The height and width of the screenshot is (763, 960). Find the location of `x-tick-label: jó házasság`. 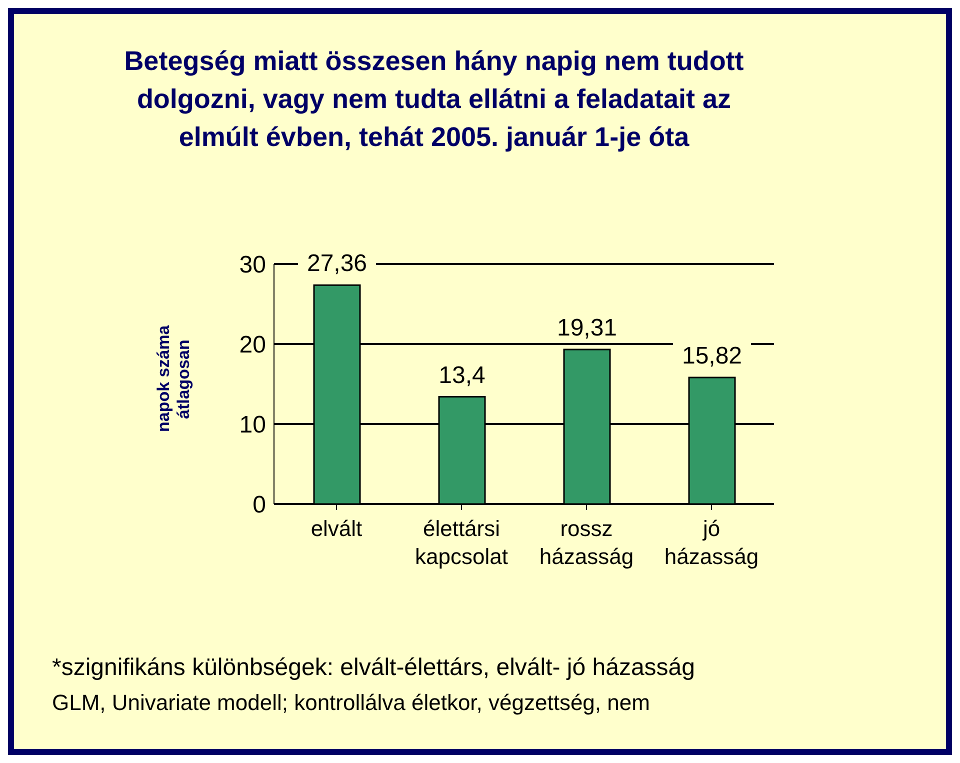

x-tick-label: jó házasság is located at coordinates (711, 542).